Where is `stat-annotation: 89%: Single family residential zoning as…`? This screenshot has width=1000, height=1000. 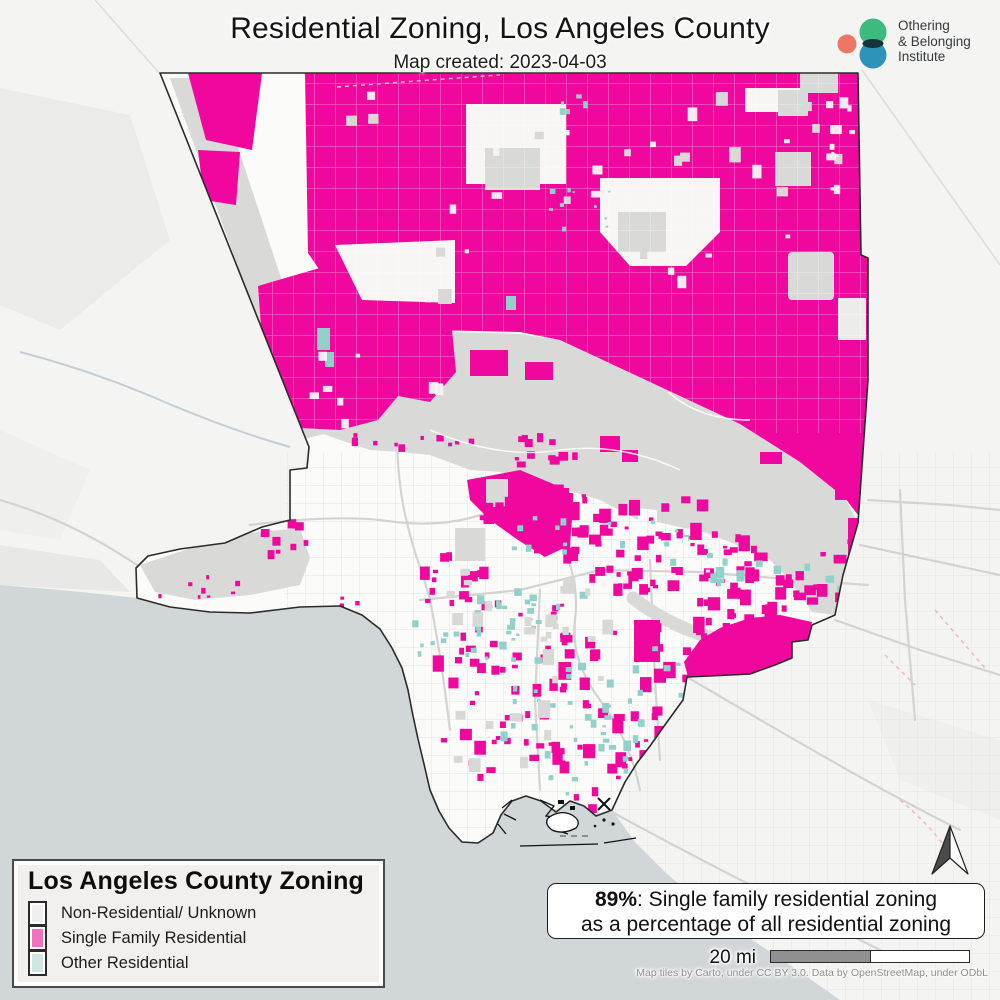
stat-annotation: 89%: Single family residential zoning as… is located at coordinates (766, 911).